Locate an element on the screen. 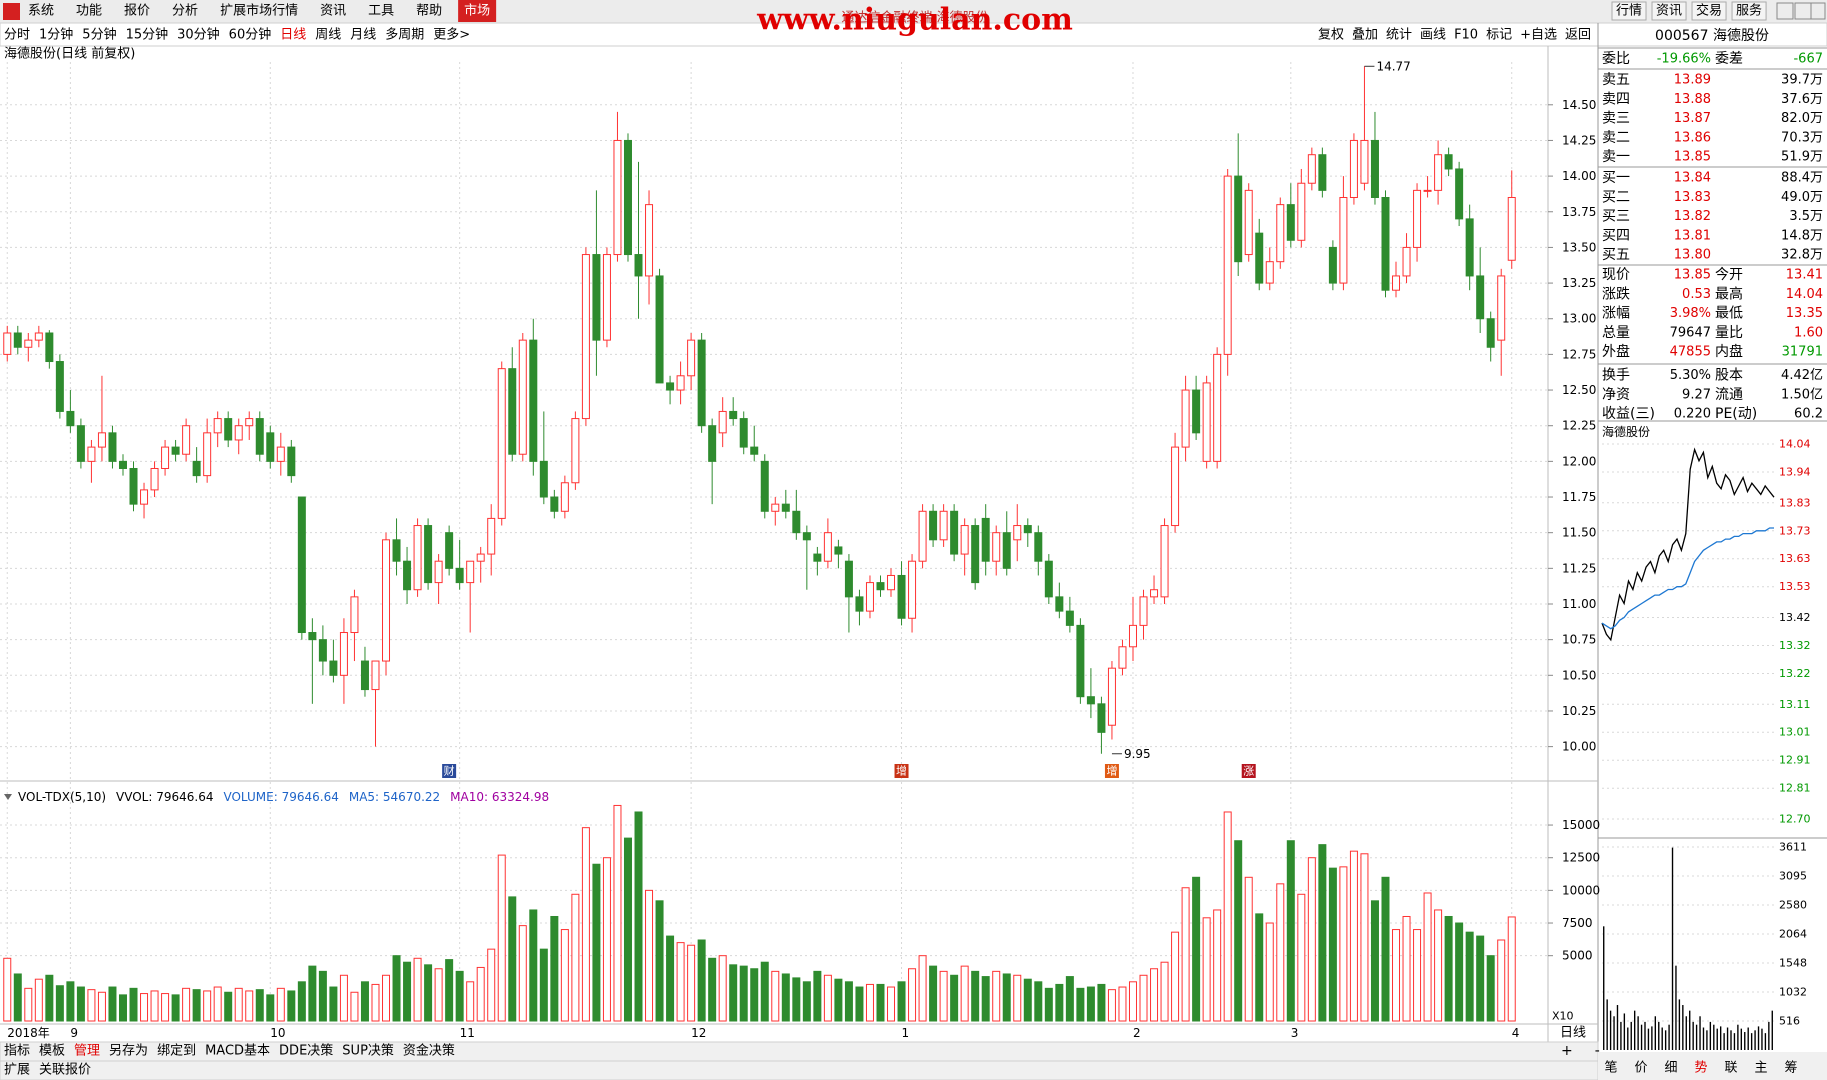 This screenshot has width=1827, height=1080. indicator-tab: 资金决策 is located at coordinates (429, 1051).